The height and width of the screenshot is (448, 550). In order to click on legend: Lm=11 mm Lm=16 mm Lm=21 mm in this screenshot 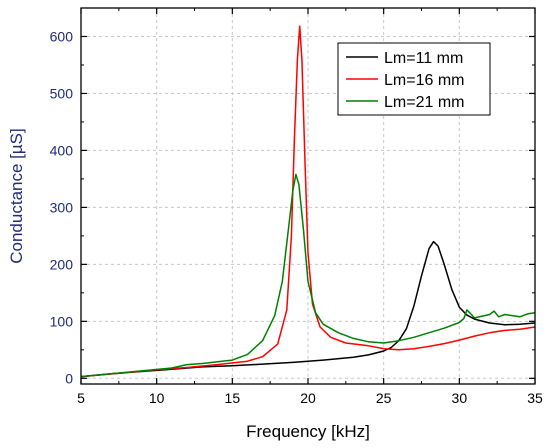, I will do `click(414, 79)`.